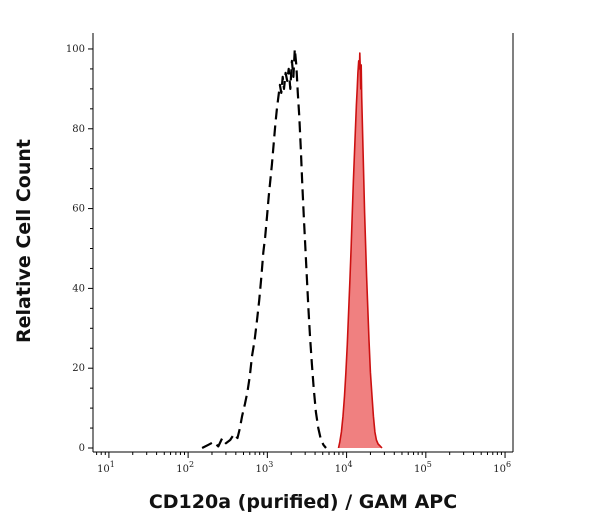  I want to click on x-tick-label: 10⁶, so click(502, 467).